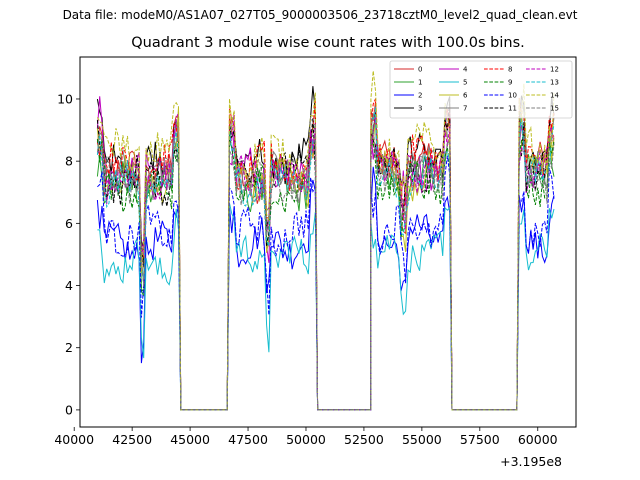 The height and width of the screenshot is (480, 640). I want to click on y-axis: 0 2 4 6 8 10, so click(68, 254).